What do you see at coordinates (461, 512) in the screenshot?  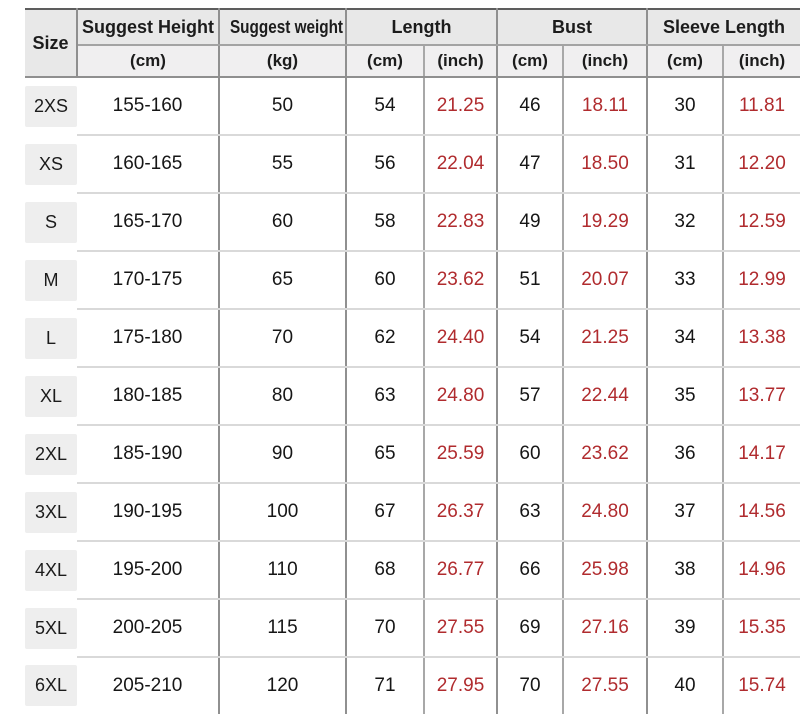 I see `cell-length-inch: 26.37` at bounding box center [461, 512].